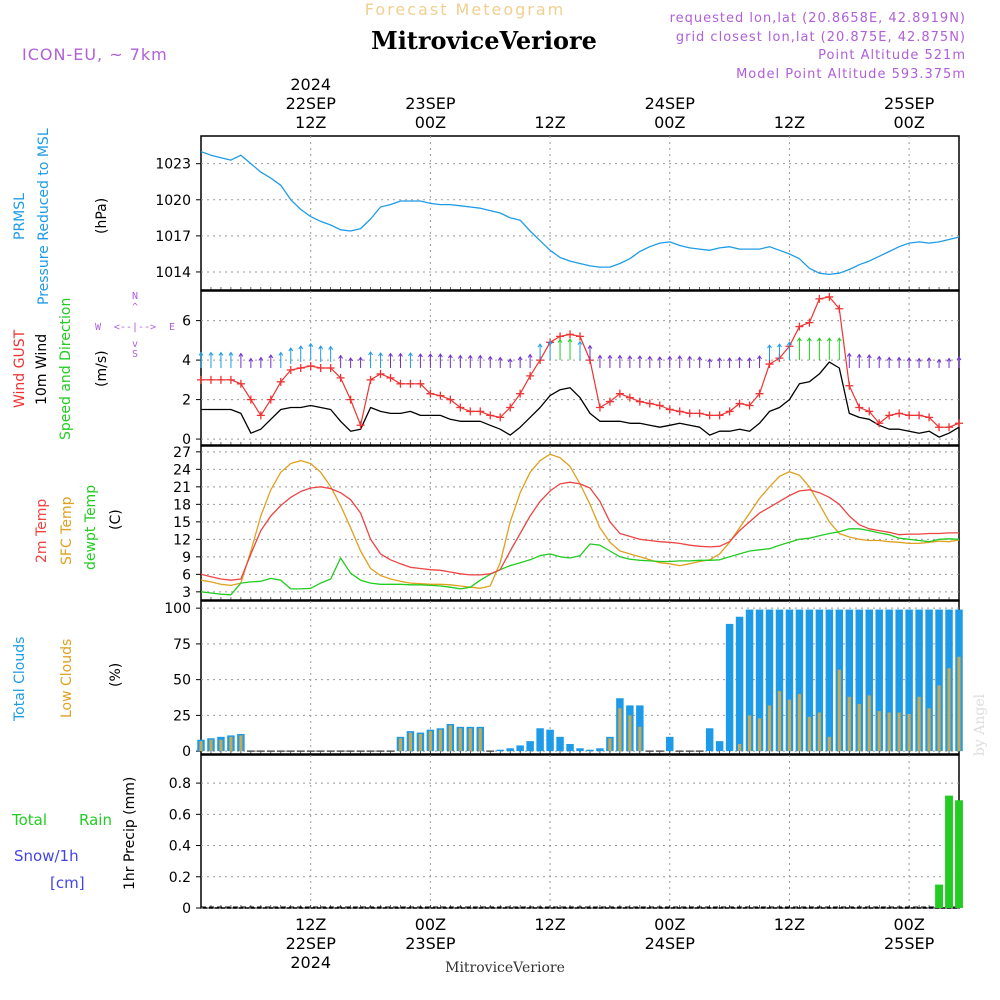 The height and width of the screenshot is (1000, 1000). What do you see at coordinates (102, 216) in the screenshot?
I see `pressure-unit: (hPa)` at bounding box center [102, 216].